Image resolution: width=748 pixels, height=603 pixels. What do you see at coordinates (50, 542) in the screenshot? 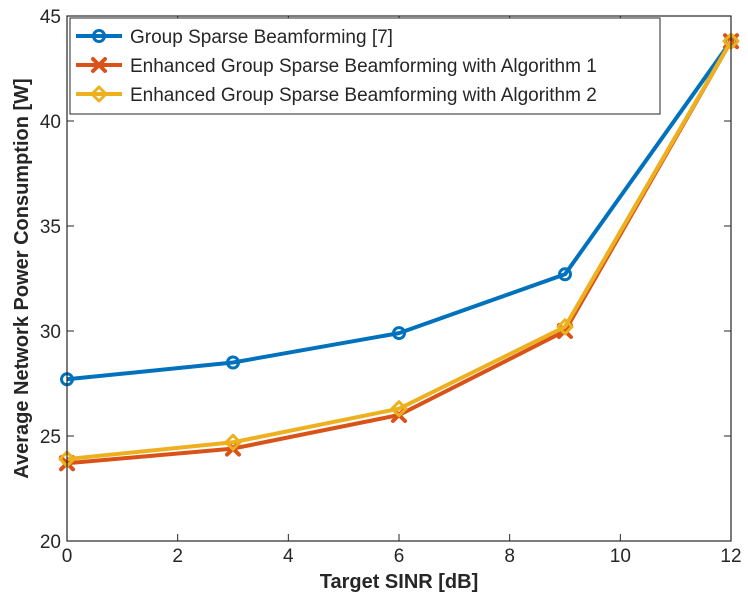
I see `y-tick-label: 20` at bounding box center [50, 542].